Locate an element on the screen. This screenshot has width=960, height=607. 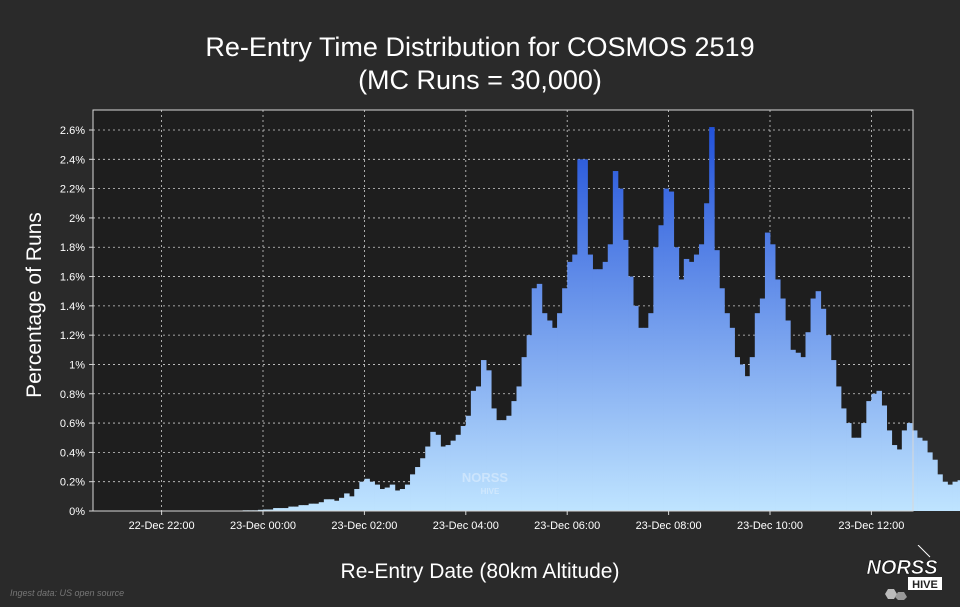
x-tick-label: 23-Dec 00:00 is located at coordinates (263, 526).